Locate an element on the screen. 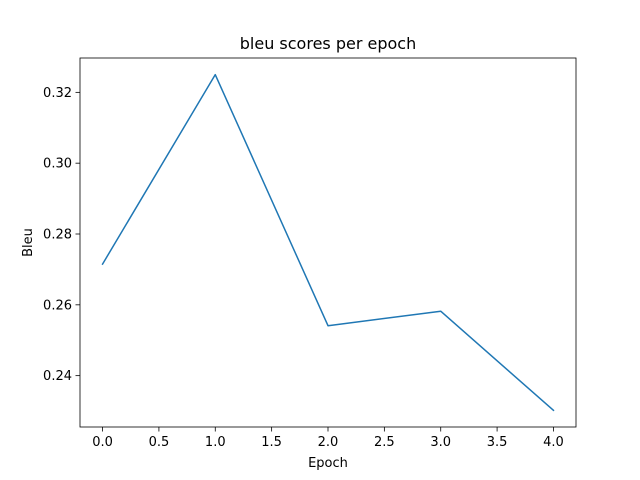 The image size is (640, 480). chart-title: bleu scores per epoch is located at coordinates (328, 43).